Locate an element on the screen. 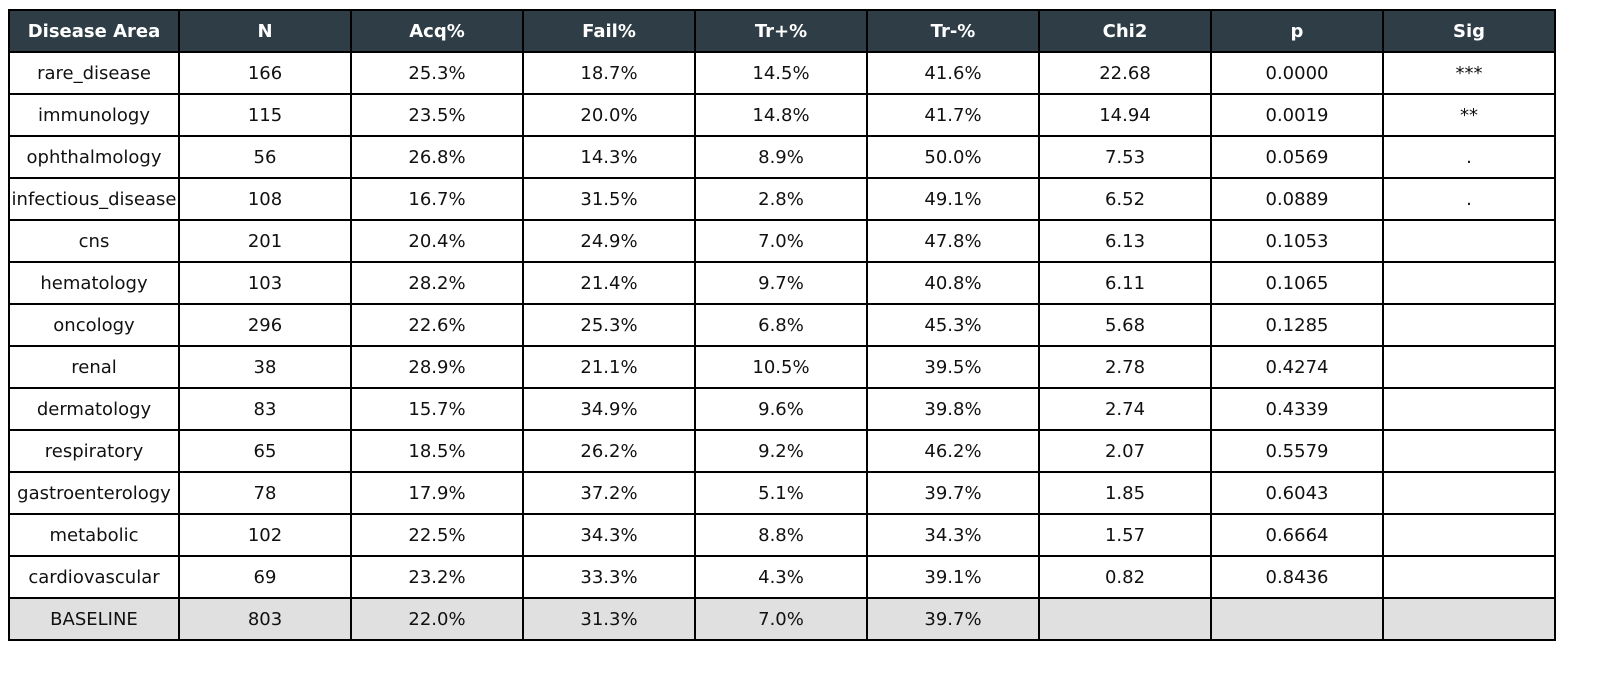 This screenshot has height=691, width=1597. table-cell: 49.1% is located at coordinates (953, 199).